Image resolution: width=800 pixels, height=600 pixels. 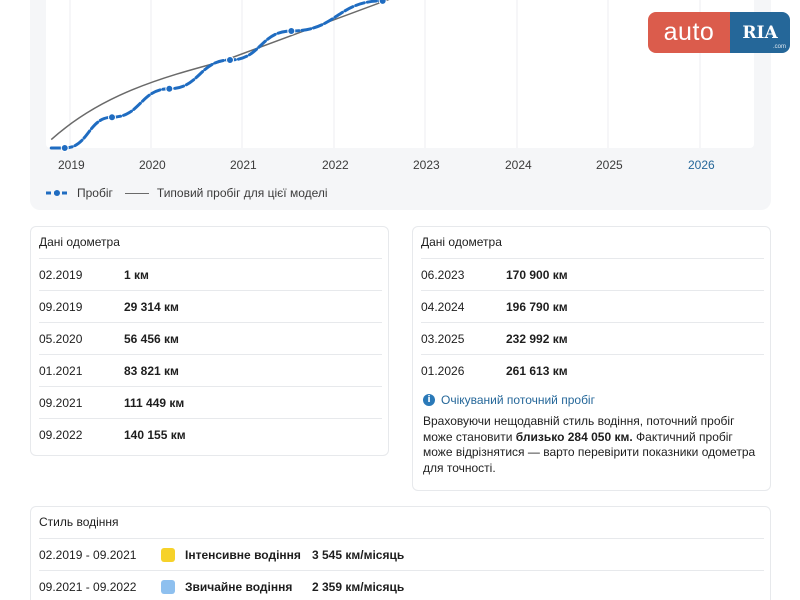 I want to click on odometer-row: 03.2025 232 992 км, so click(x=494, y=339).